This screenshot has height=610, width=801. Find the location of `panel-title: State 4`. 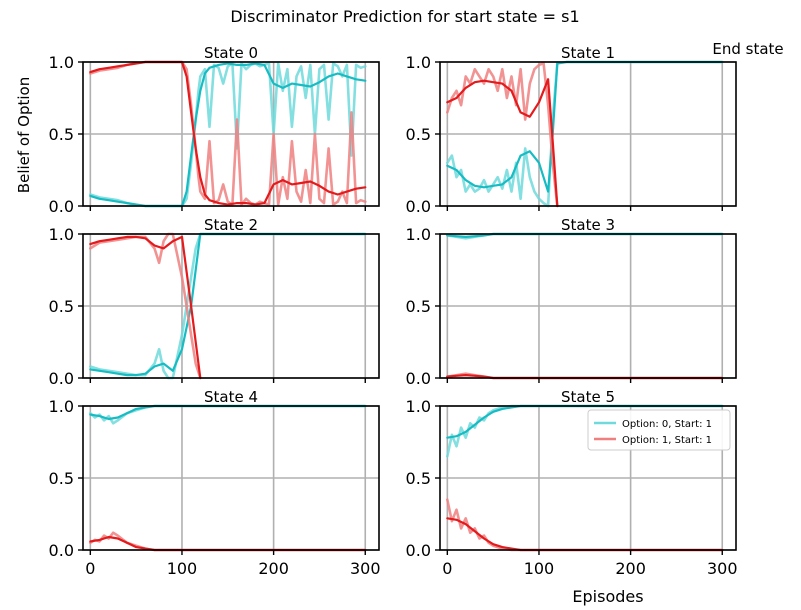

panel-title: State 4 is located at coordinates (231, 397).